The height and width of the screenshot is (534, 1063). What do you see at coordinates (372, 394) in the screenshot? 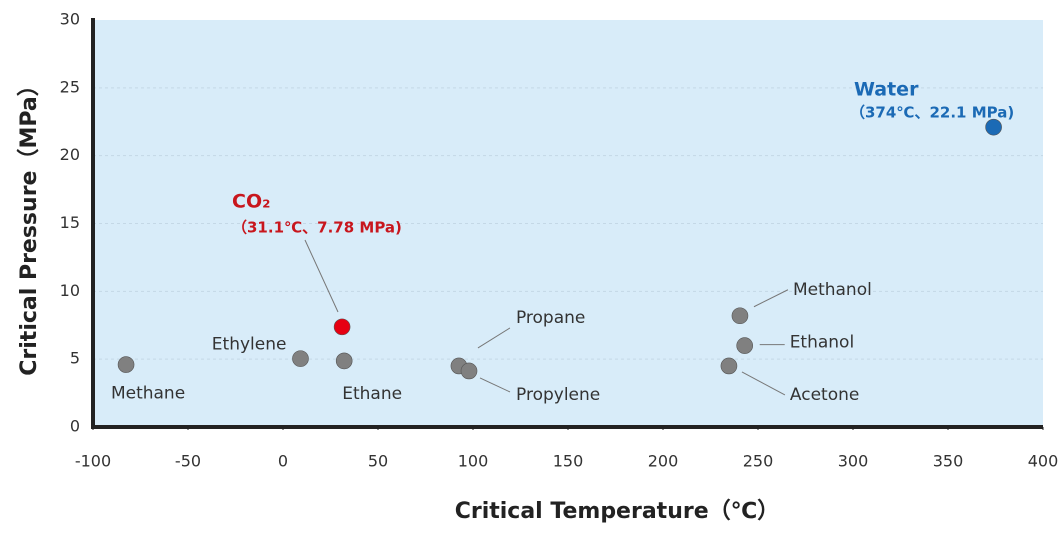
I see `point-label: Ethane` at bounding box center [372, 394].